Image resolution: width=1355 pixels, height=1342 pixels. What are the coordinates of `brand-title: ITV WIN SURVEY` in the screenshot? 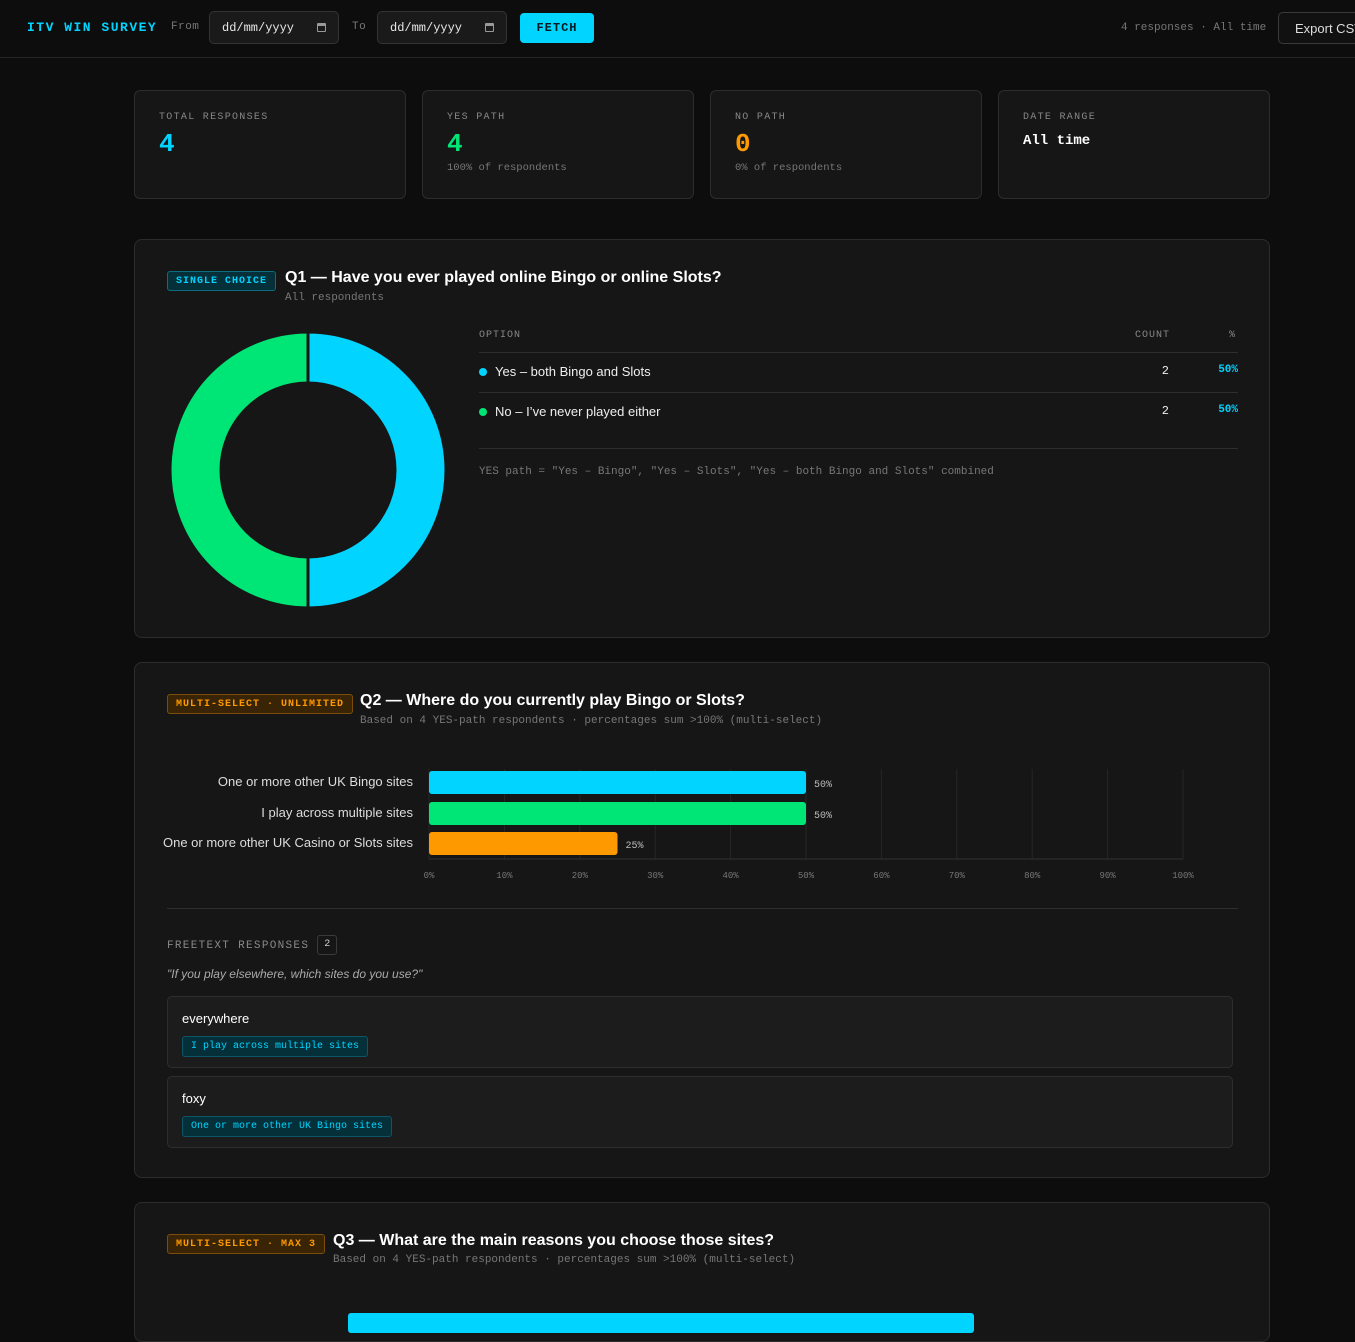 It's located at (92, 27).